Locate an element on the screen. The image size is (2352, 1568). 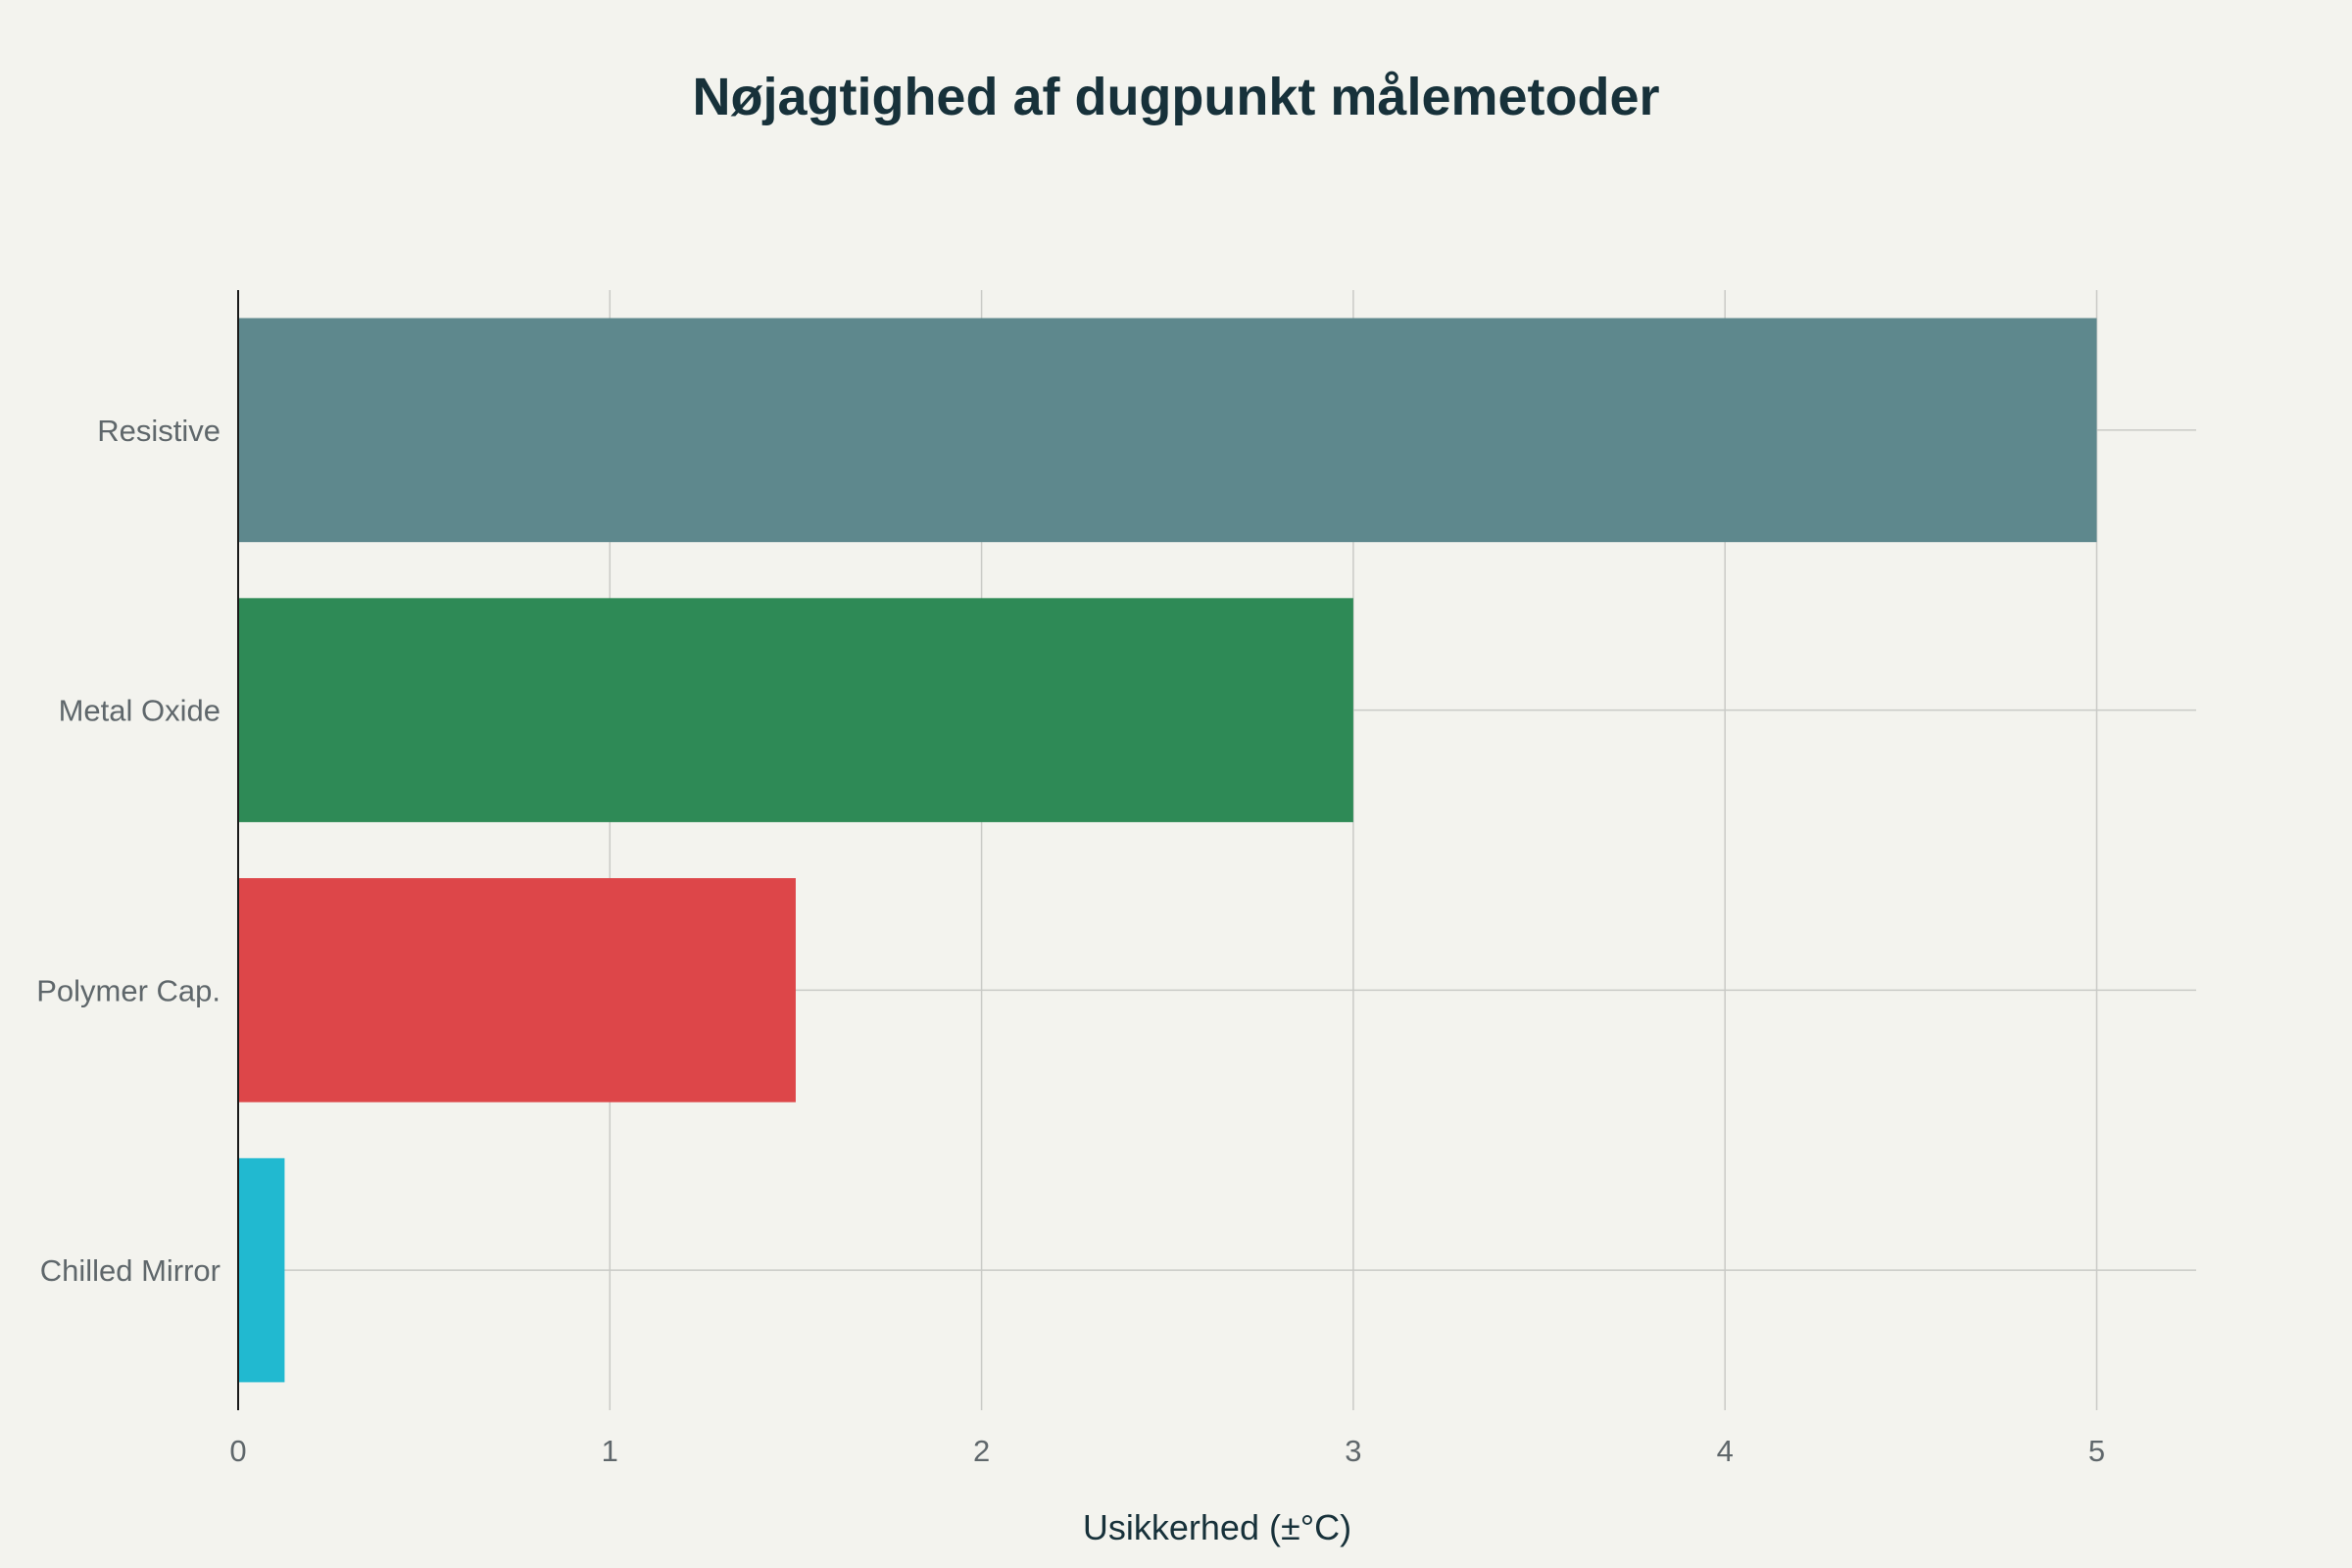
bar-metal-oxide is located at coordinates (795, 710).